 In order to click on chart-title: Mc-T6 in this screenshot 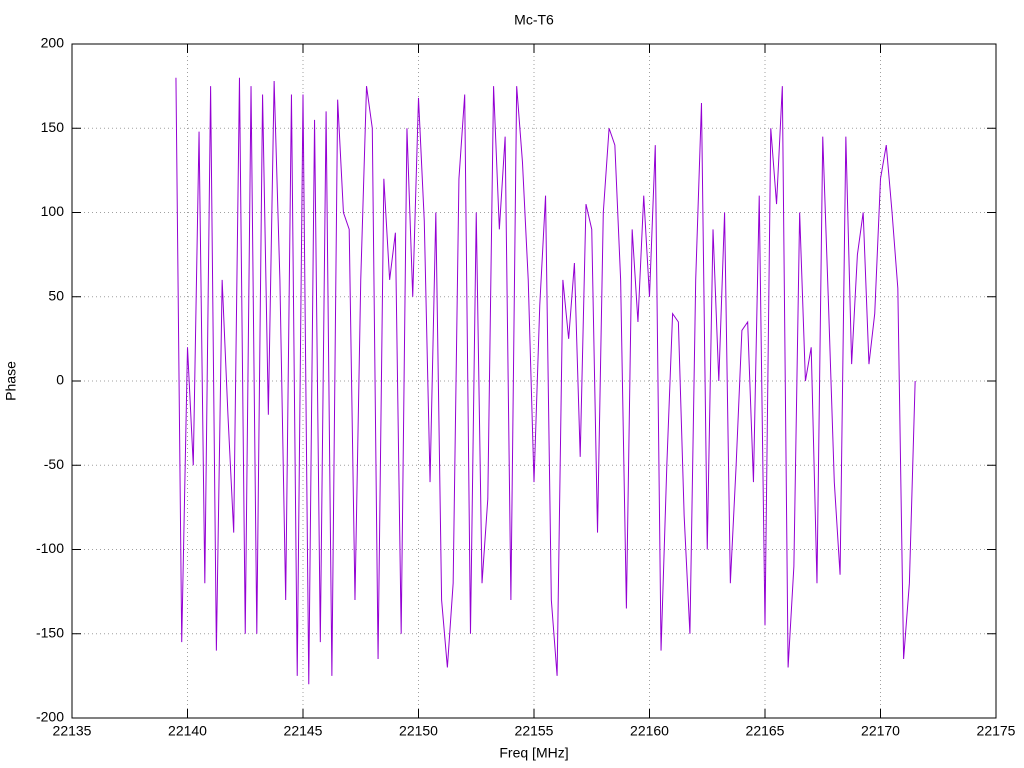, I will do `click(534, 20)`.